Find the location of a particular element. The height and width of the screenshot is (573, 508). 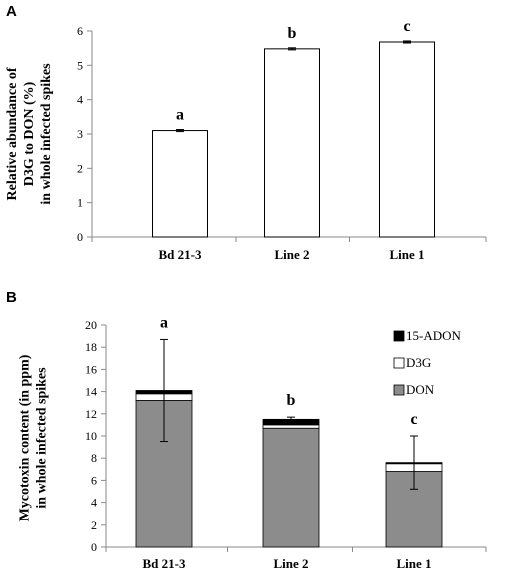

panel-letter: B is located at coordinates (11, 297).